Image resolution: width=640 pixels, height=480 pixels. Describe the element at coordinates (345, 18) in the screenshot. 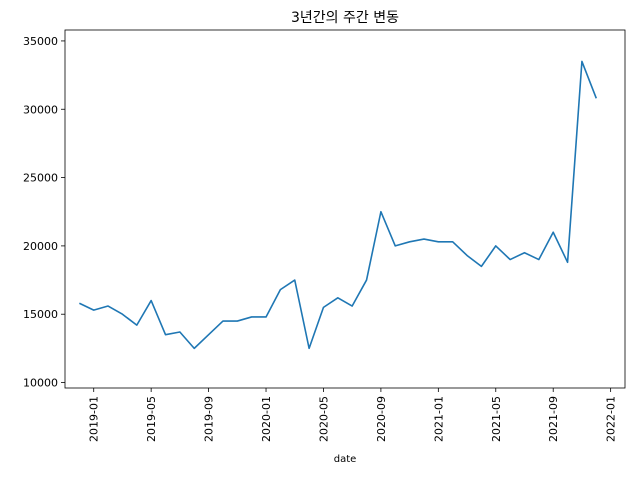

I see `chart-title: 3년간의 주간 변동` at that location.